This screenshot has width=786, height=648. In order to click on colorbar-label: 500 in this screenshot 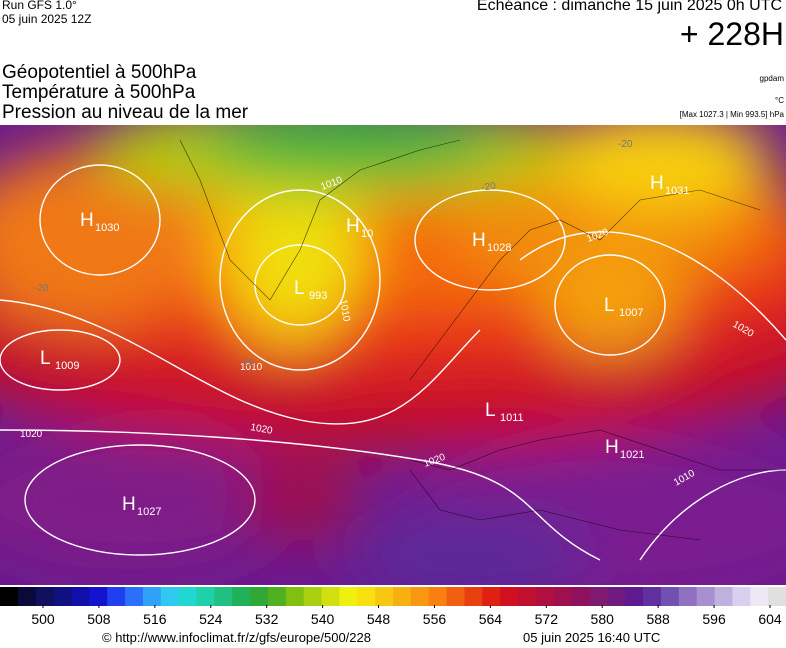, I will do `click(43, 619)`.